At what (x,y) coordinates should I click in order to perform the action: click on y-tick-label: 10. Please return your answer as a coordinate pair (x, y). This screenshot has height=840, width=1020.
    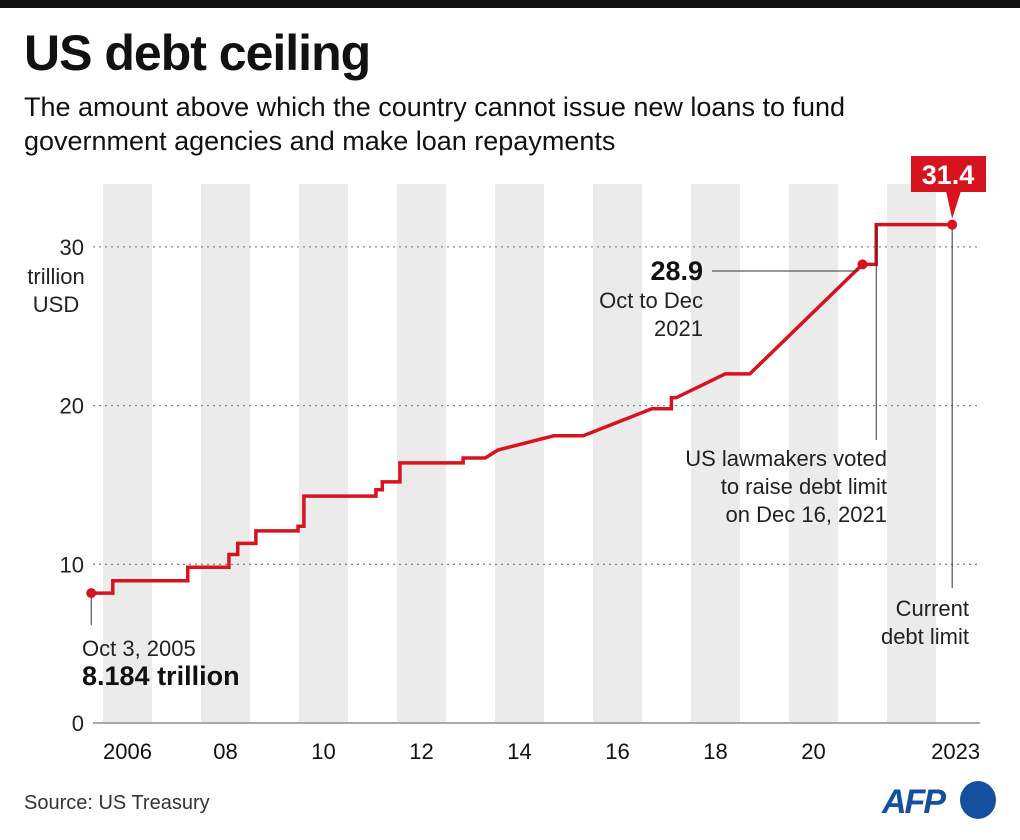
    Looking at the image, I should click on (72, 564).